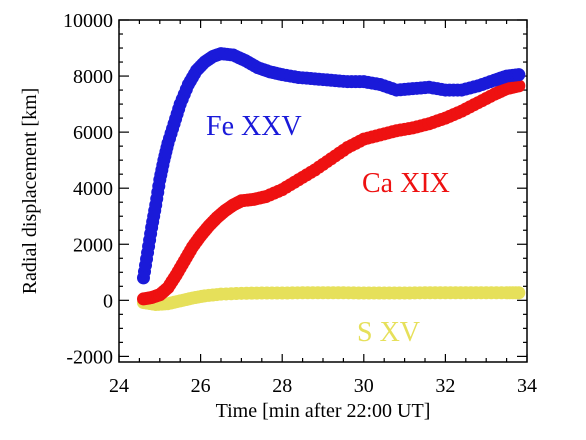  What do you see at coordinates (388, 332) in the screenshot?
I see `series-label-s-xv: S XV` at bounding box center [388, 332].